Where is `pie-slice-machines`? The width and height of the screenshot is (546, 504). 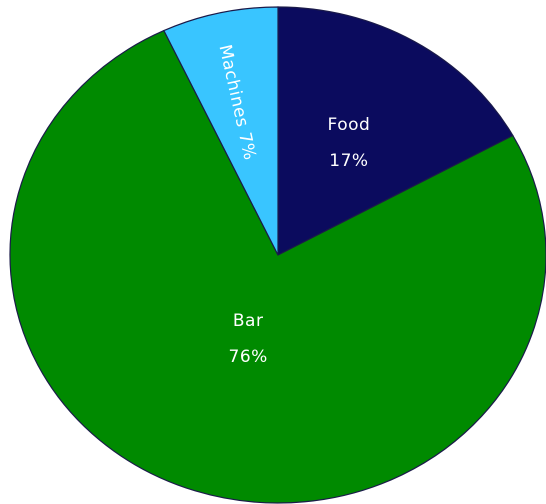
pie-slice-machines is located at coordinates (221, 131).